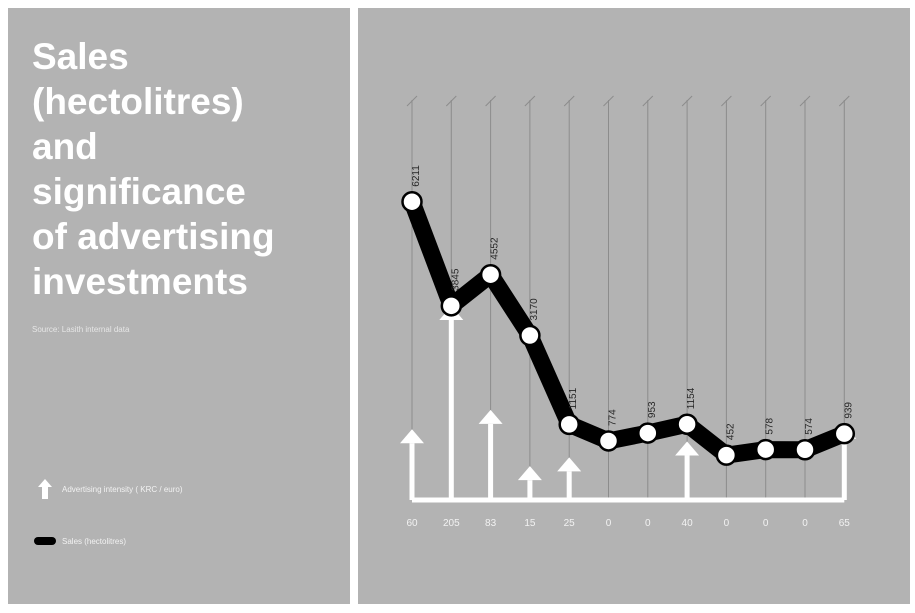 The image size is (915, 613). I want to click on sales-value-label: 578, so click(770, 425).